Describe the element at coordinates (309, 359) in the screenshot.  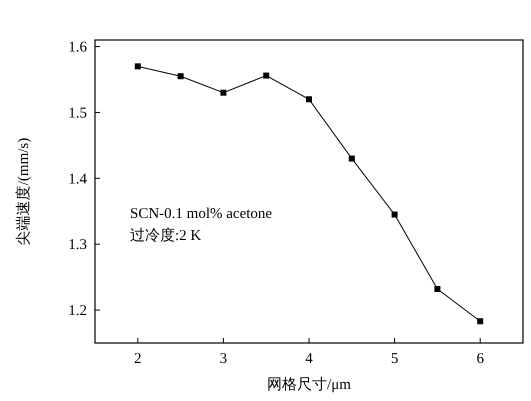
I see `x-tick-label: 4` at that location.